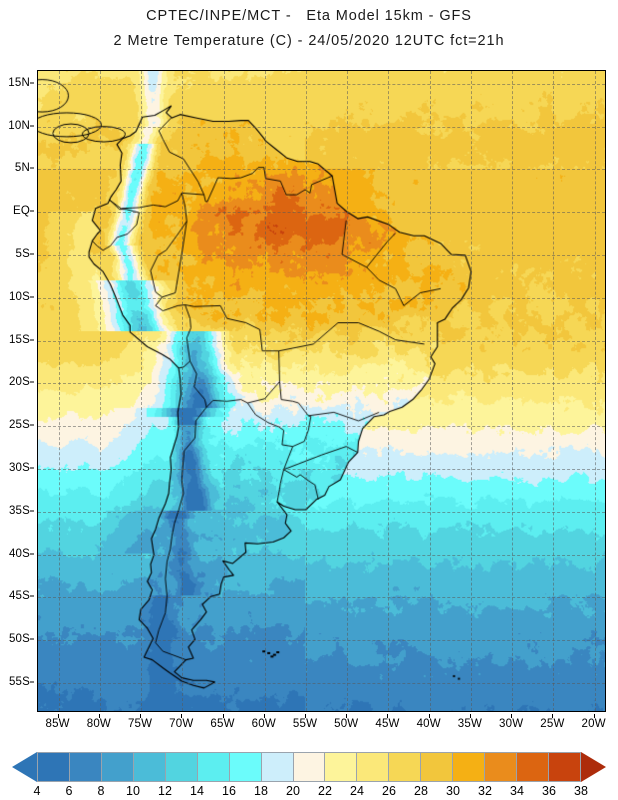  Describe the element at coordinates (37, 791) in the screenshot. I see `colorbar-tick-label: 4` at that location.